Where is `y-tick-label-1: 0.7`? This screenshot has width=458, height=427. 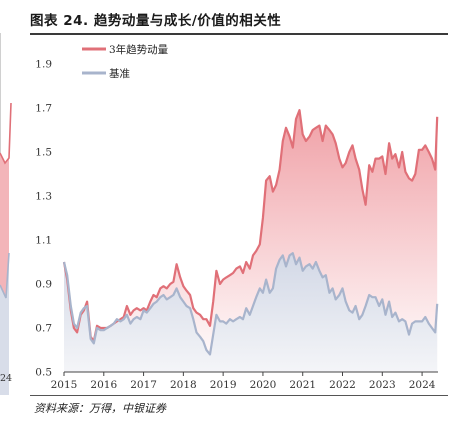 y-tick-label-1: 0.7 is located at coordinates (43, 329).